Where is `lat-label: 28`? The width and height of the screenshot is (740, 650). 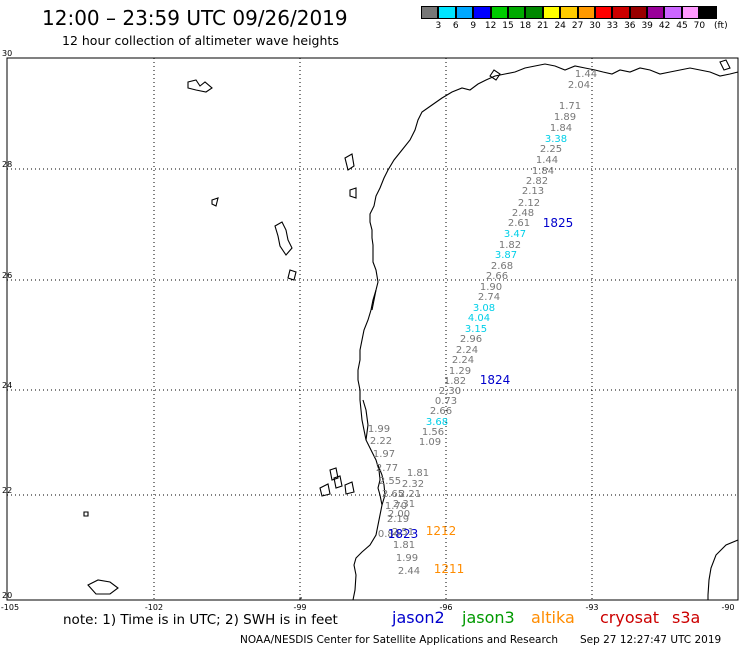
lat-label: 28 is located at coordinates (7, 164).